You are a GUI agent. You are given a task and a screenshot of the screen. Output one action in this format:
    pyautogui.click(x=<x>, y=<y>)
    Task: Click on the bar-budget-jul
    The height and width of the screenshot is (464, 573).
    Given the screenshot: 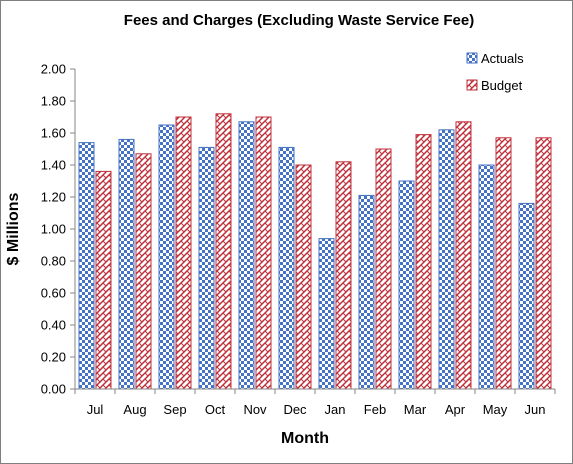 What is the action you would take?
    pyautogui.click(x=103, y=280)
    